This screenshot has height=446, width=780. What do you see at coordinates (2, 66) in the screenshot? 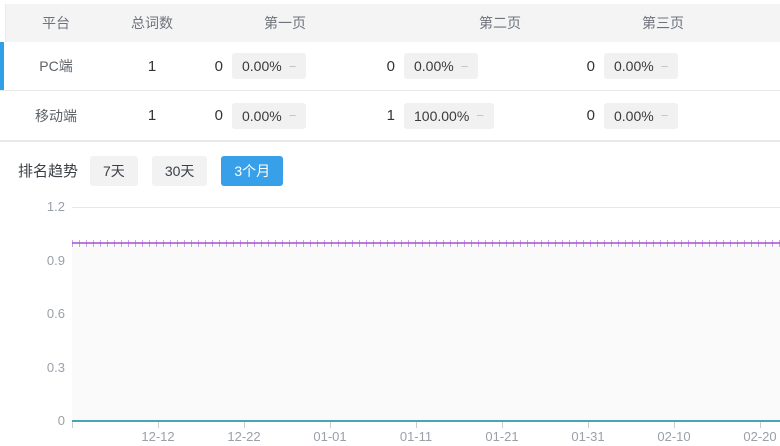
I see `selected-row-indicator` at bounding box center [2, 66].